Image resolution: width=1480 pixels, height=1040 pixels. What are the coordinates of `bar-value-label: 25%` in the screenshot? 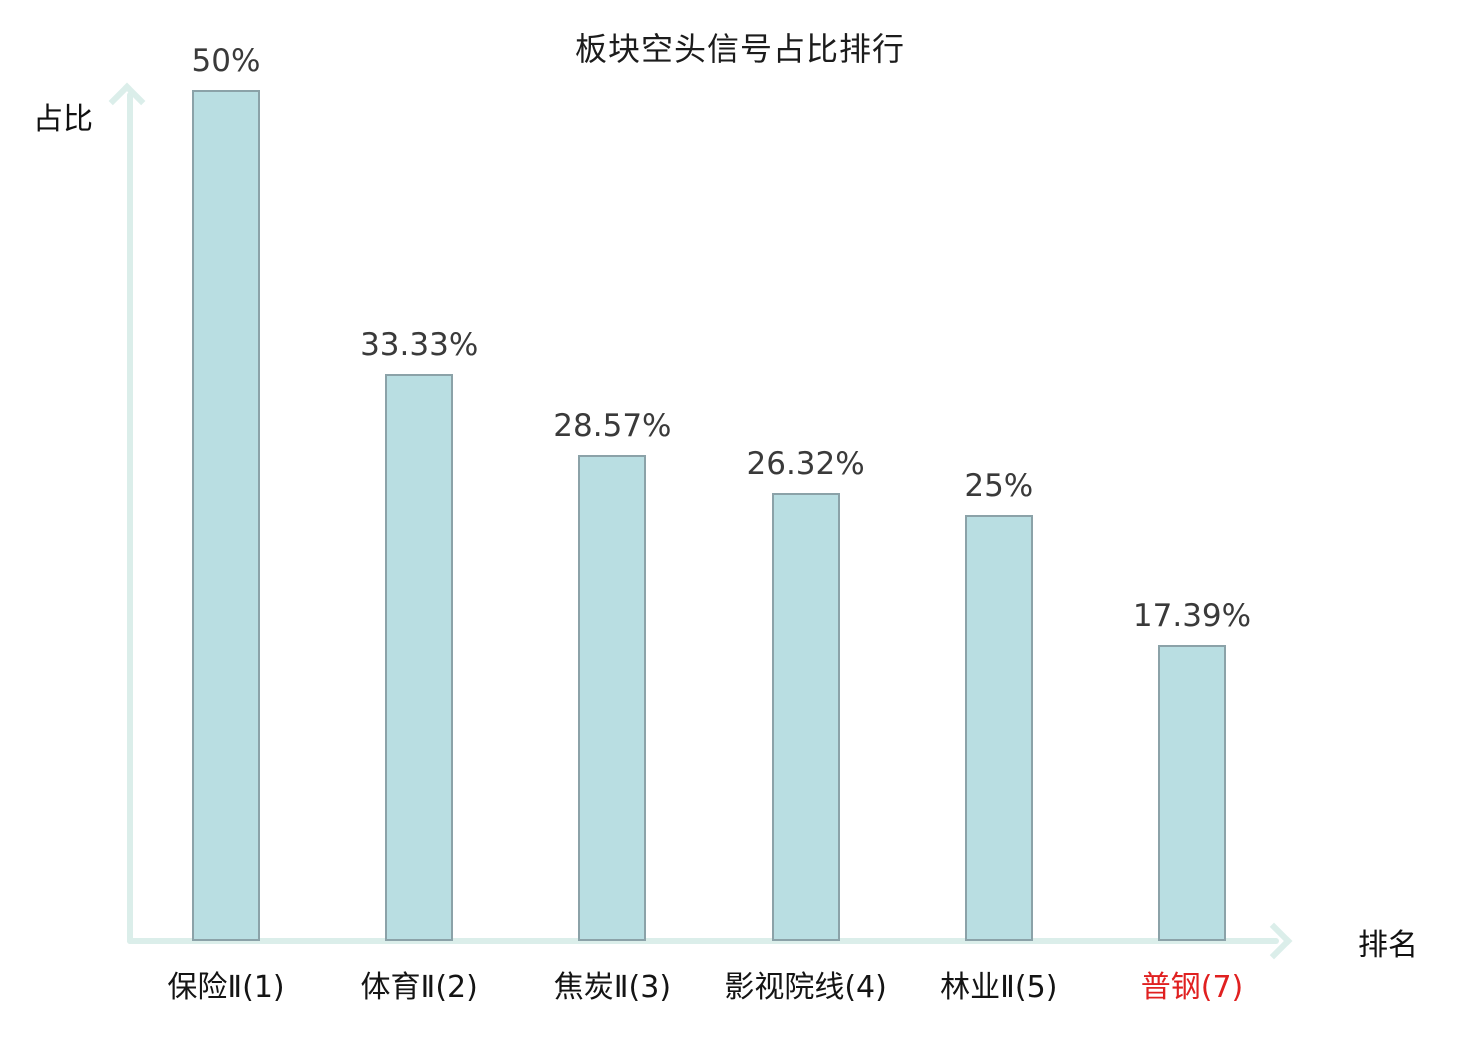 It's located at (999, 486).